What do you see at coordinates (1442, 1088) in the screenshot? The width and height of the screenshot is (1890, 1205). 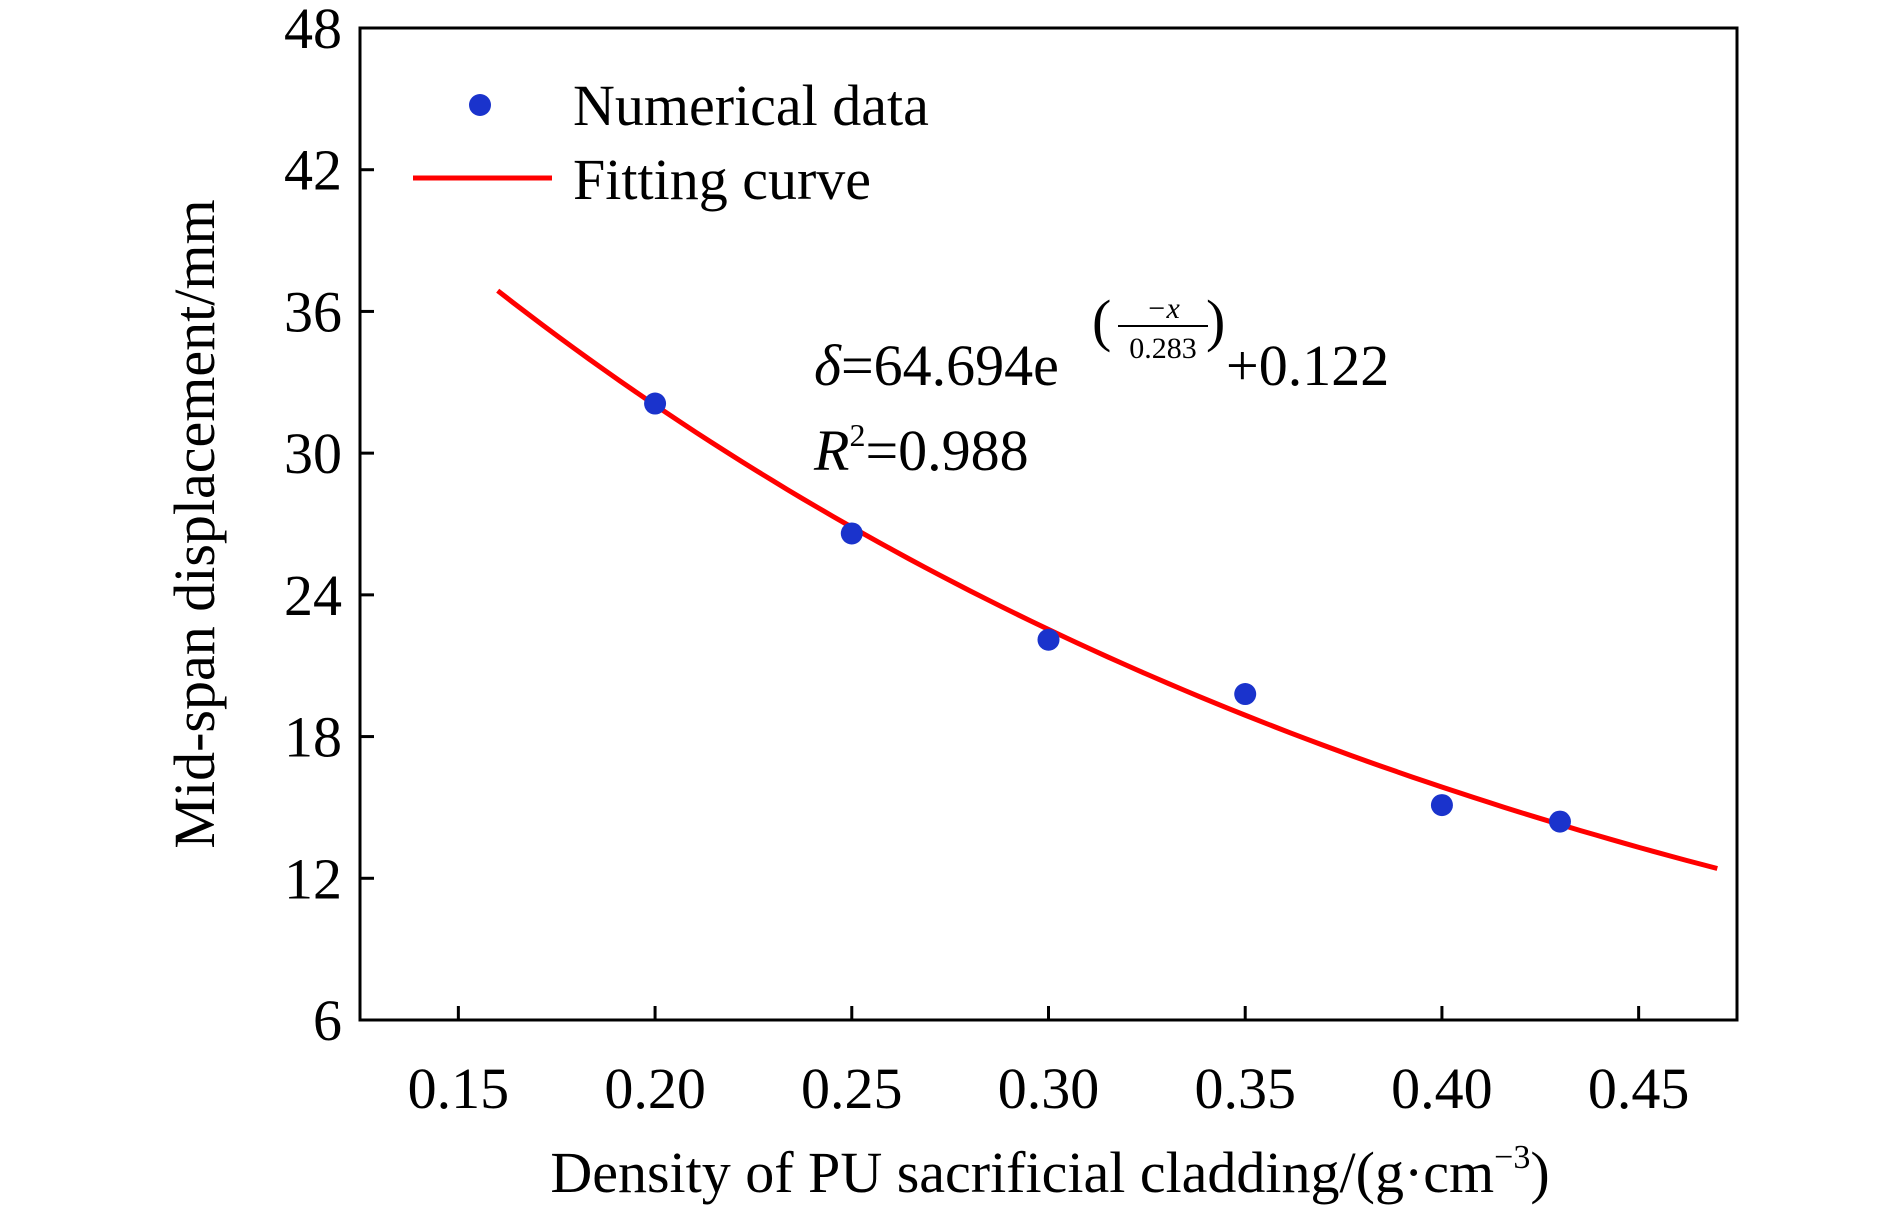 I see `x-tick-label: 0.40` at bounding box center [1442, 1088].